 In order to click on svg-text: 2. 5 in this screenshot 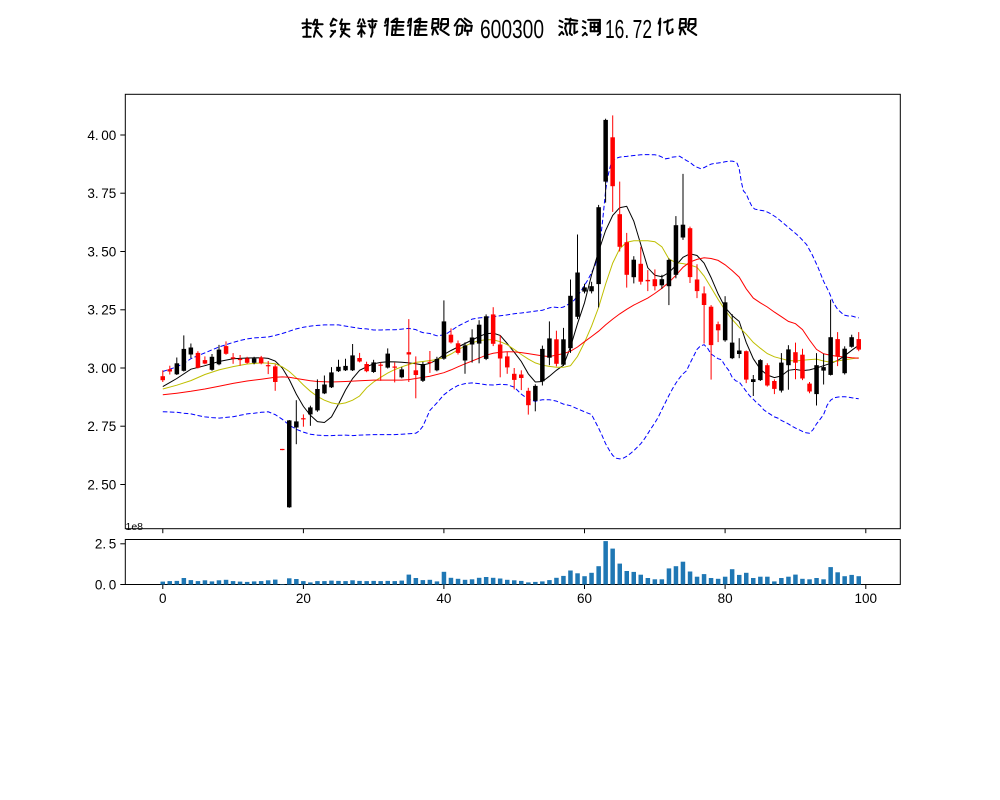, I will do `click(105, 544)`.